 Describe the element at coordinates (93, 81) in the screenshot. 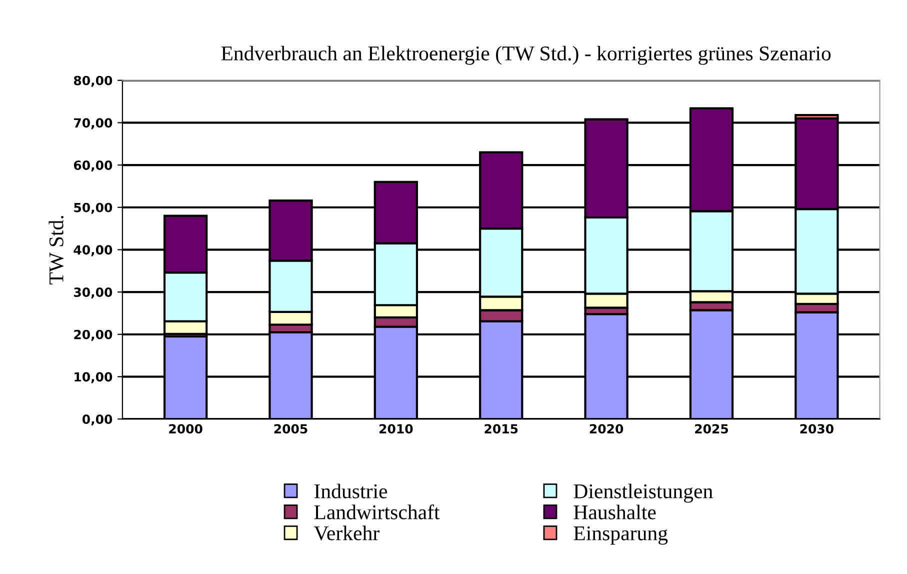

I see `y-tick-label: 80,00` at that location.